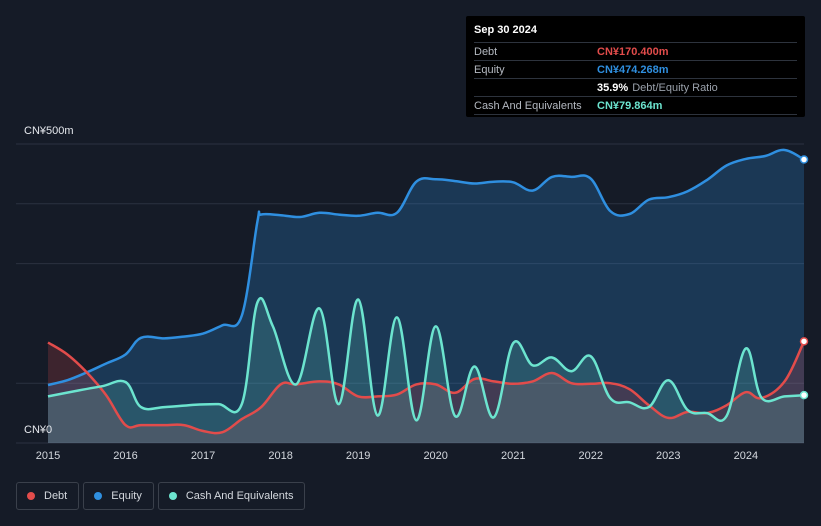 The width and height of the screenshot is (821, 526). I want to click on x-tick-label: 2020, so click(435, 456).